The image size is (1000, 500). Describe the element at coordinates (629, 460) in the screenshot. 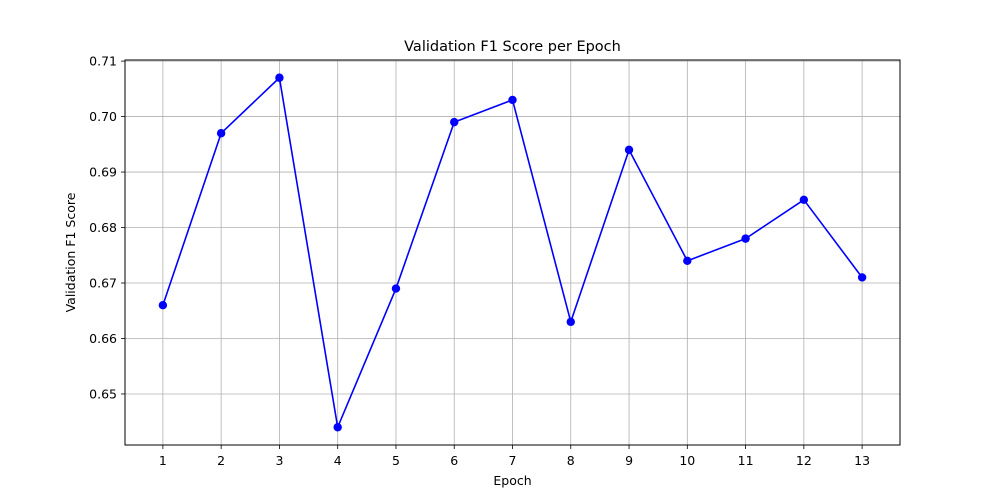

I see `x-tick-label: 9` at that location.